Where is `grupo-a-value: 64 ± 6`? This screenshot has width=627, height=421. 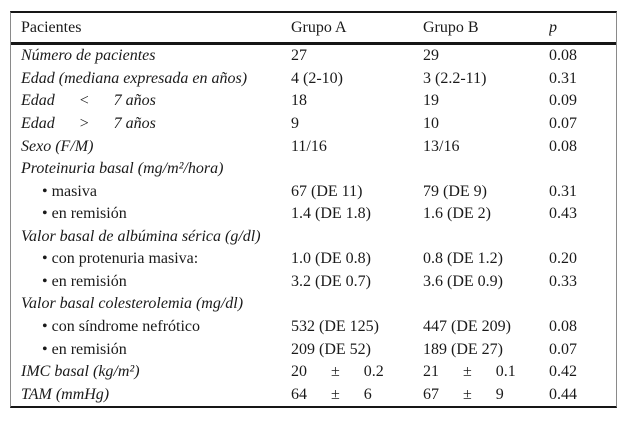
grupo-a-value: 64 ± 6 is located at coordinates (331, 394).